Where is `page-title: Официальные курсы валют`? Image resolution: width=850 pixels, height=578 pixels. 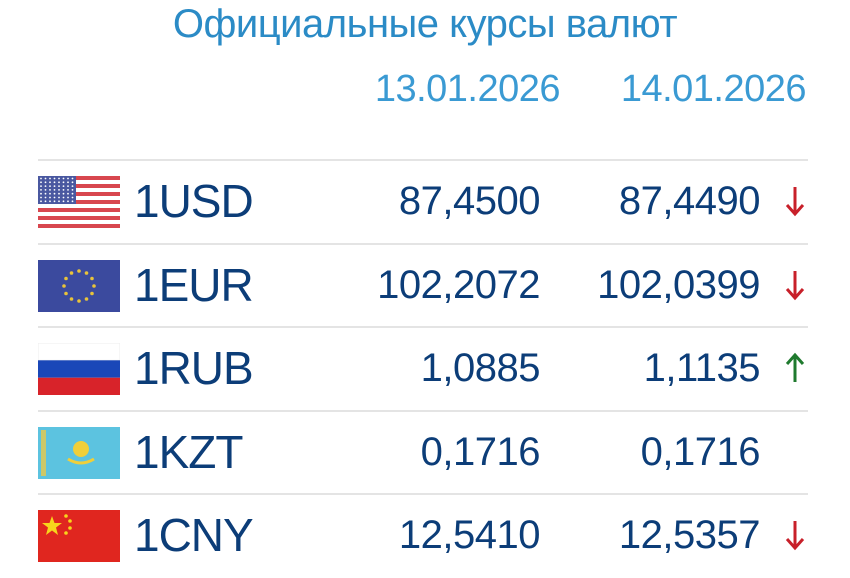
page-title: Официальные курсы валют is located at coordinates (425, 24).